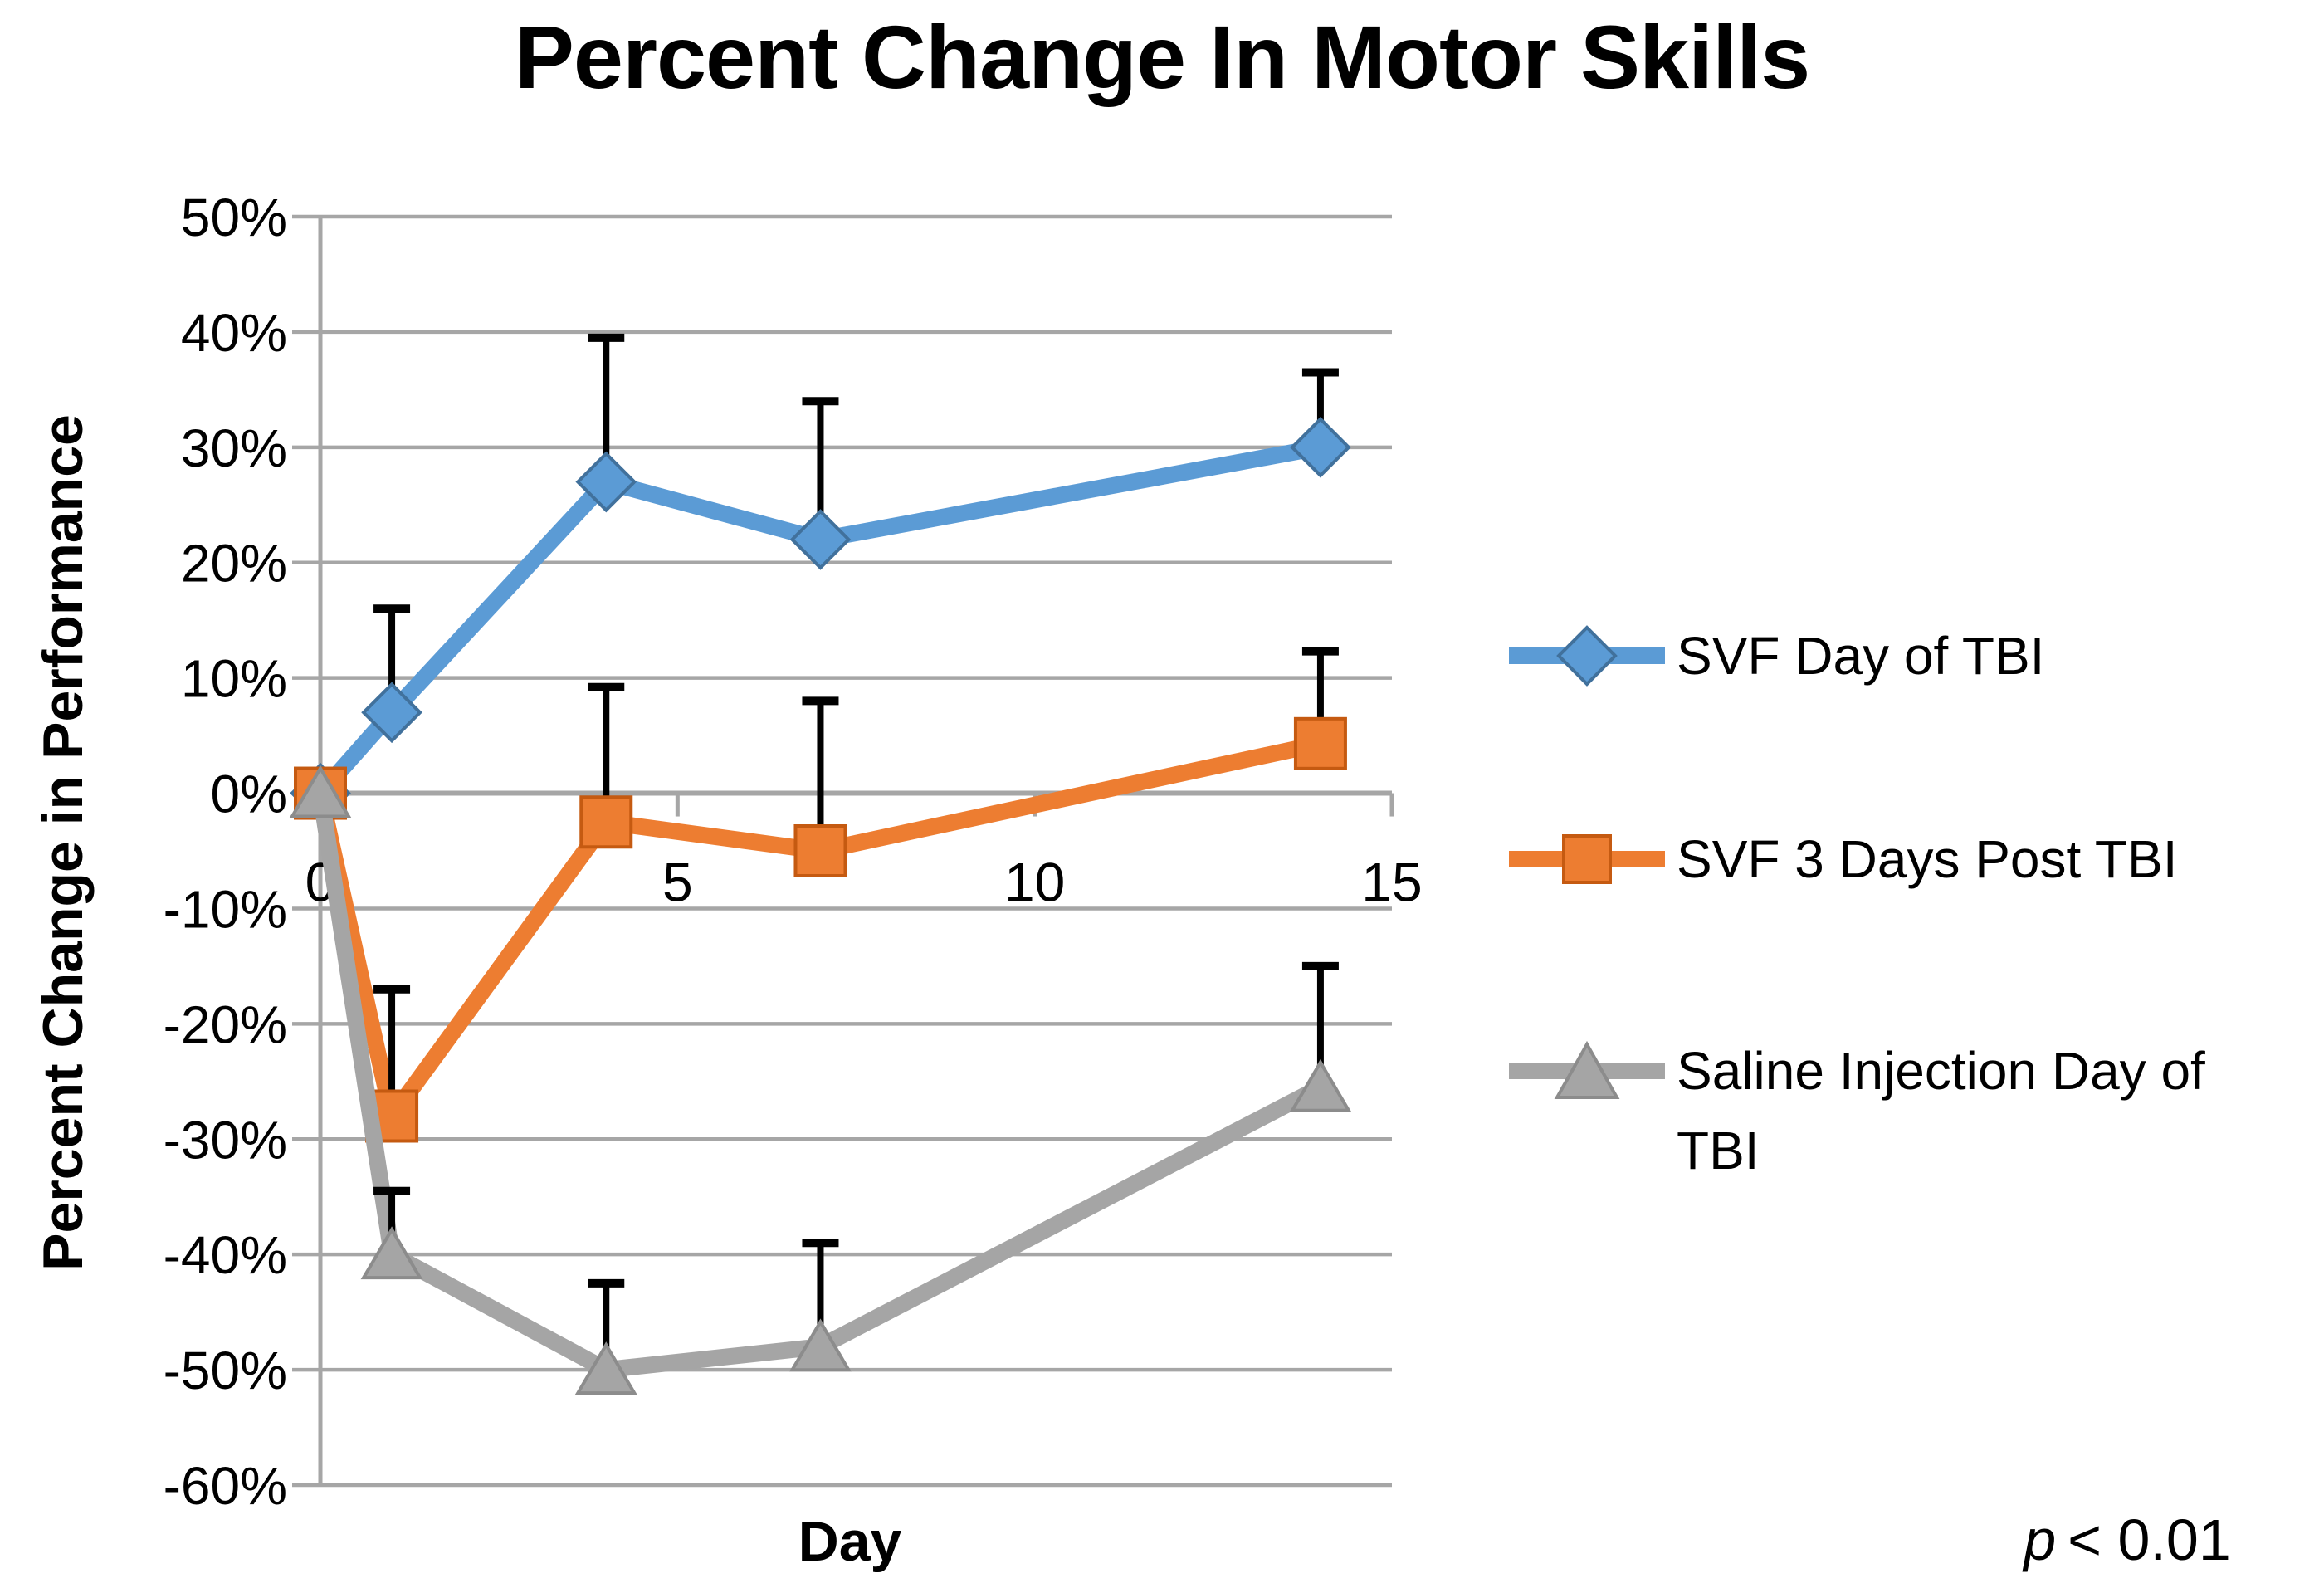 This screenshot has height=1588, width=2324. I want to click on legend-item-svf-3-days-post-tbi: SVF 3 Days Post TBI, so click(1840, 859).